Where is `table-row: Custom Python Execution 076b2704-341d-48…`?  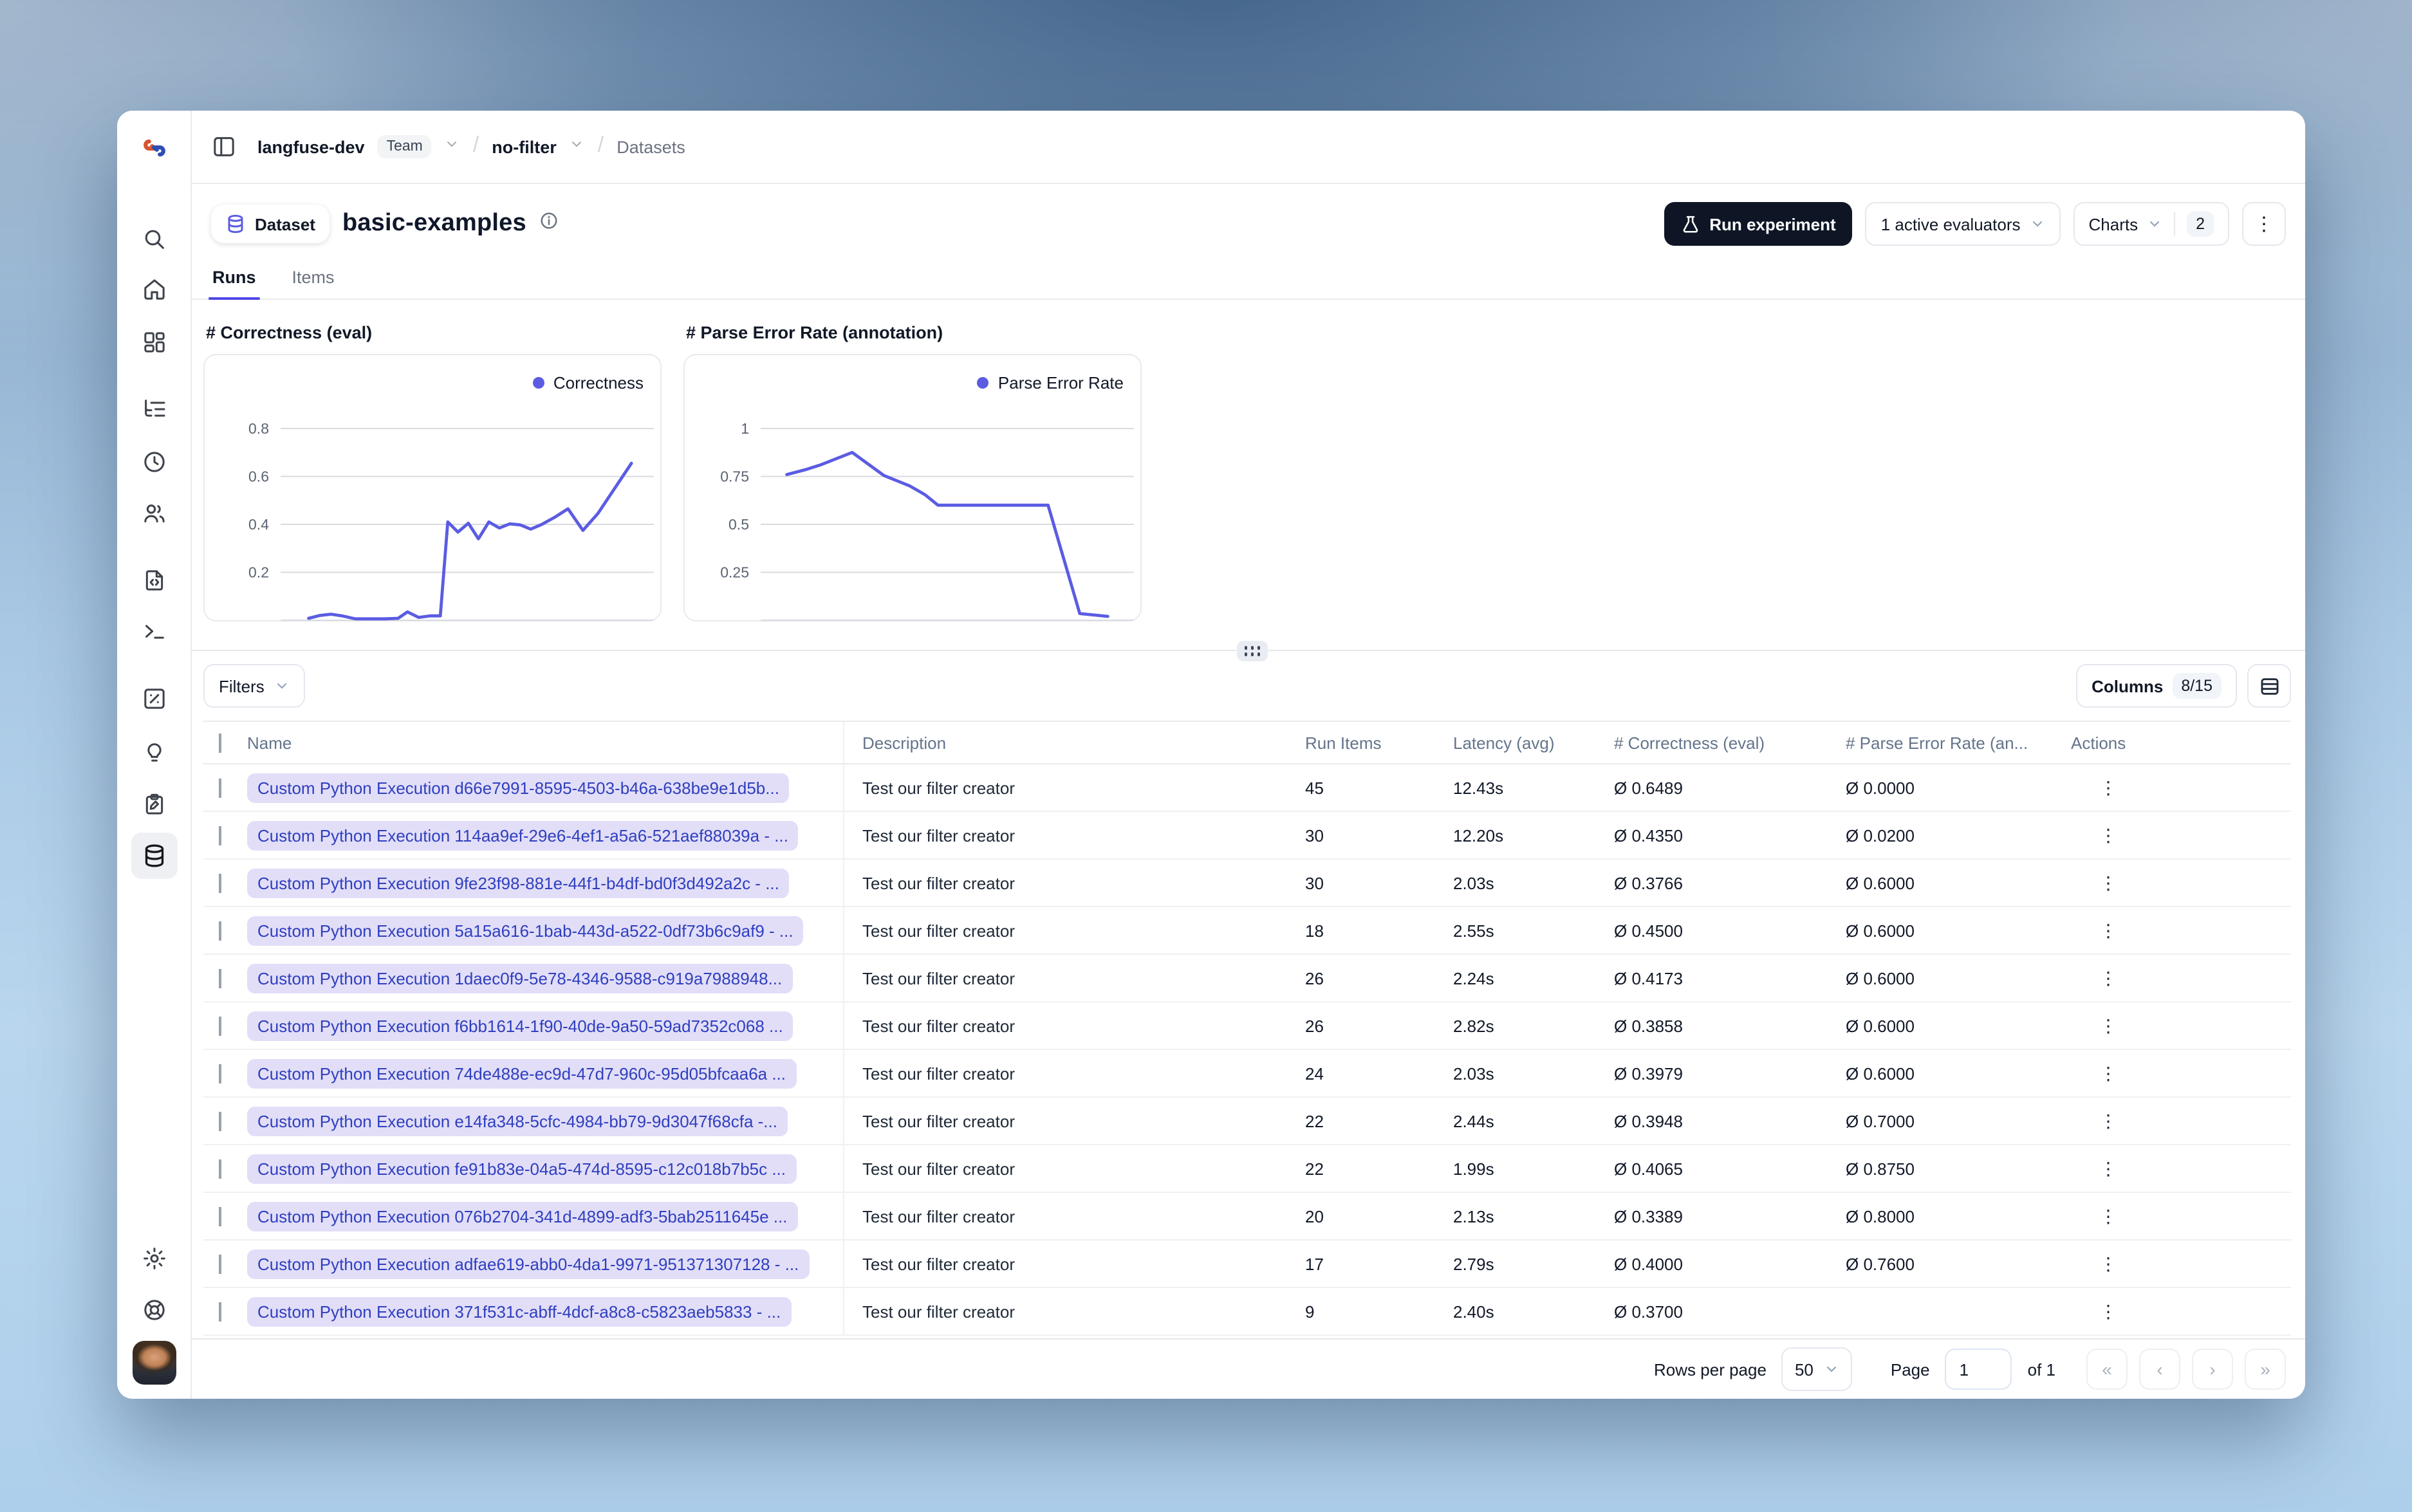 table-row: Custom Python Execution 076b2704-341d-48… is located at coordinates (1247, 1216).